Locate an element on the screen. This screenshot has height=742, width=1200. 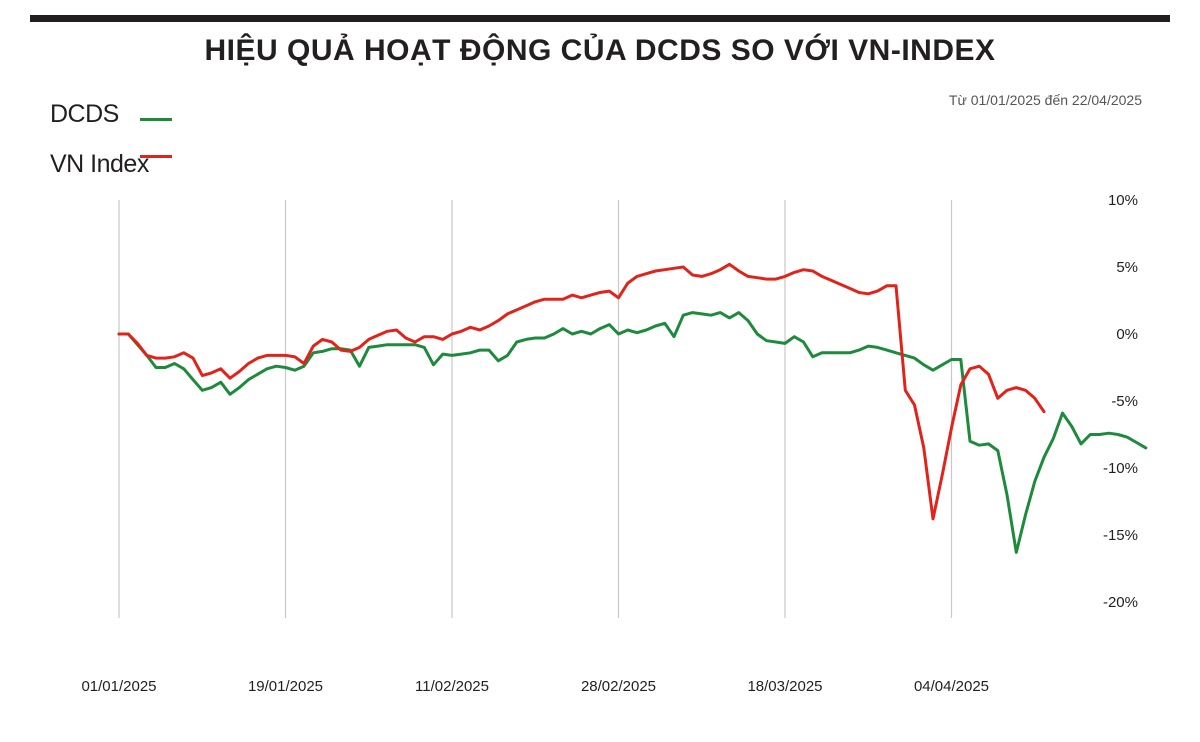
y-tick-label: -20% is located at coordinates (1120, 602).